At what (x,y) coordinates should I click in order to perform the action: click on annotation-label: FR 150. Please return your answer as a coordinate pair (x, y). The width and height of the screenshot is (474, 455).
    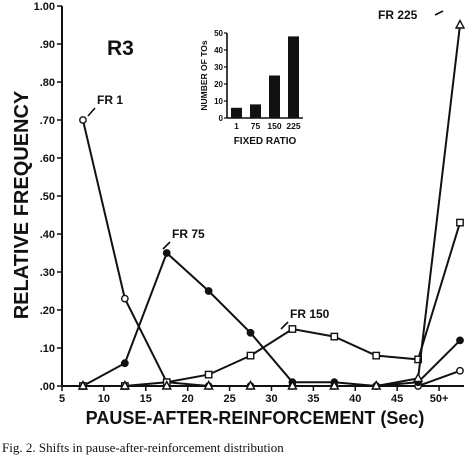
    Looking at the image, I should click on (310, 314).